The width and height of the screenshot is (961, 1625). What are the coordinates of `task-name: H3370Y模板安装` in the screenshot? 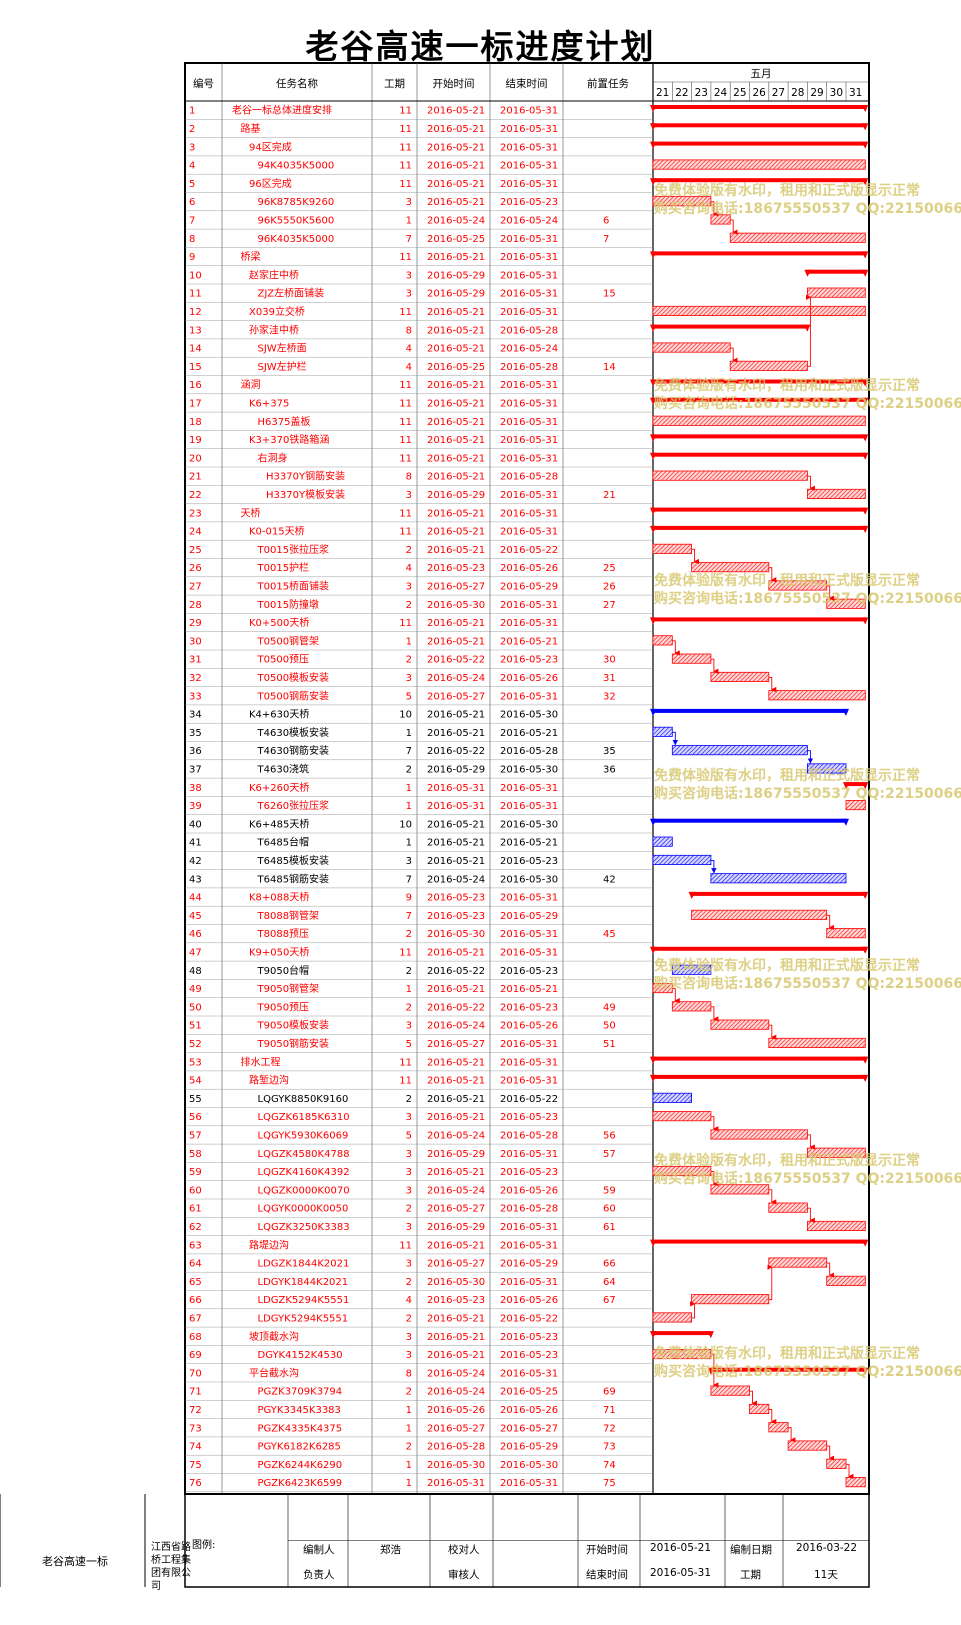 It's located at (305, 494).